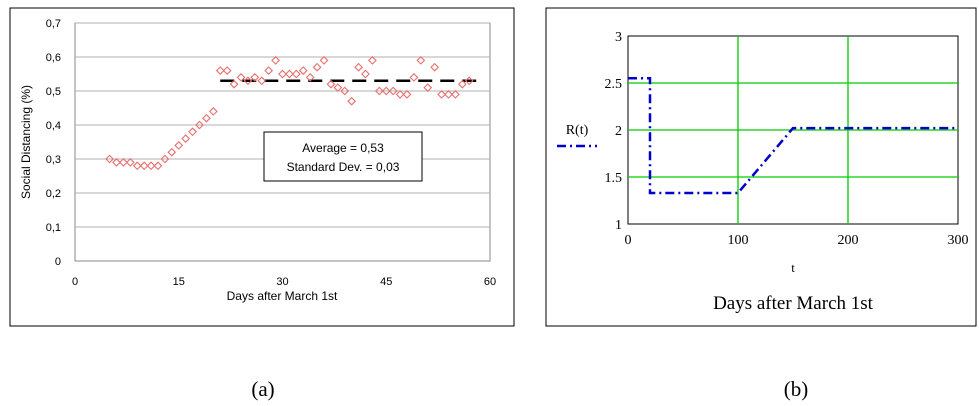 The height and width of the screenshot is (406, 979). What do you see at coordinates (26, 142) in the screenshot?
I see `panel-a-y-axis-label: Social Distancing (%)` at bounding box center [26, 142].